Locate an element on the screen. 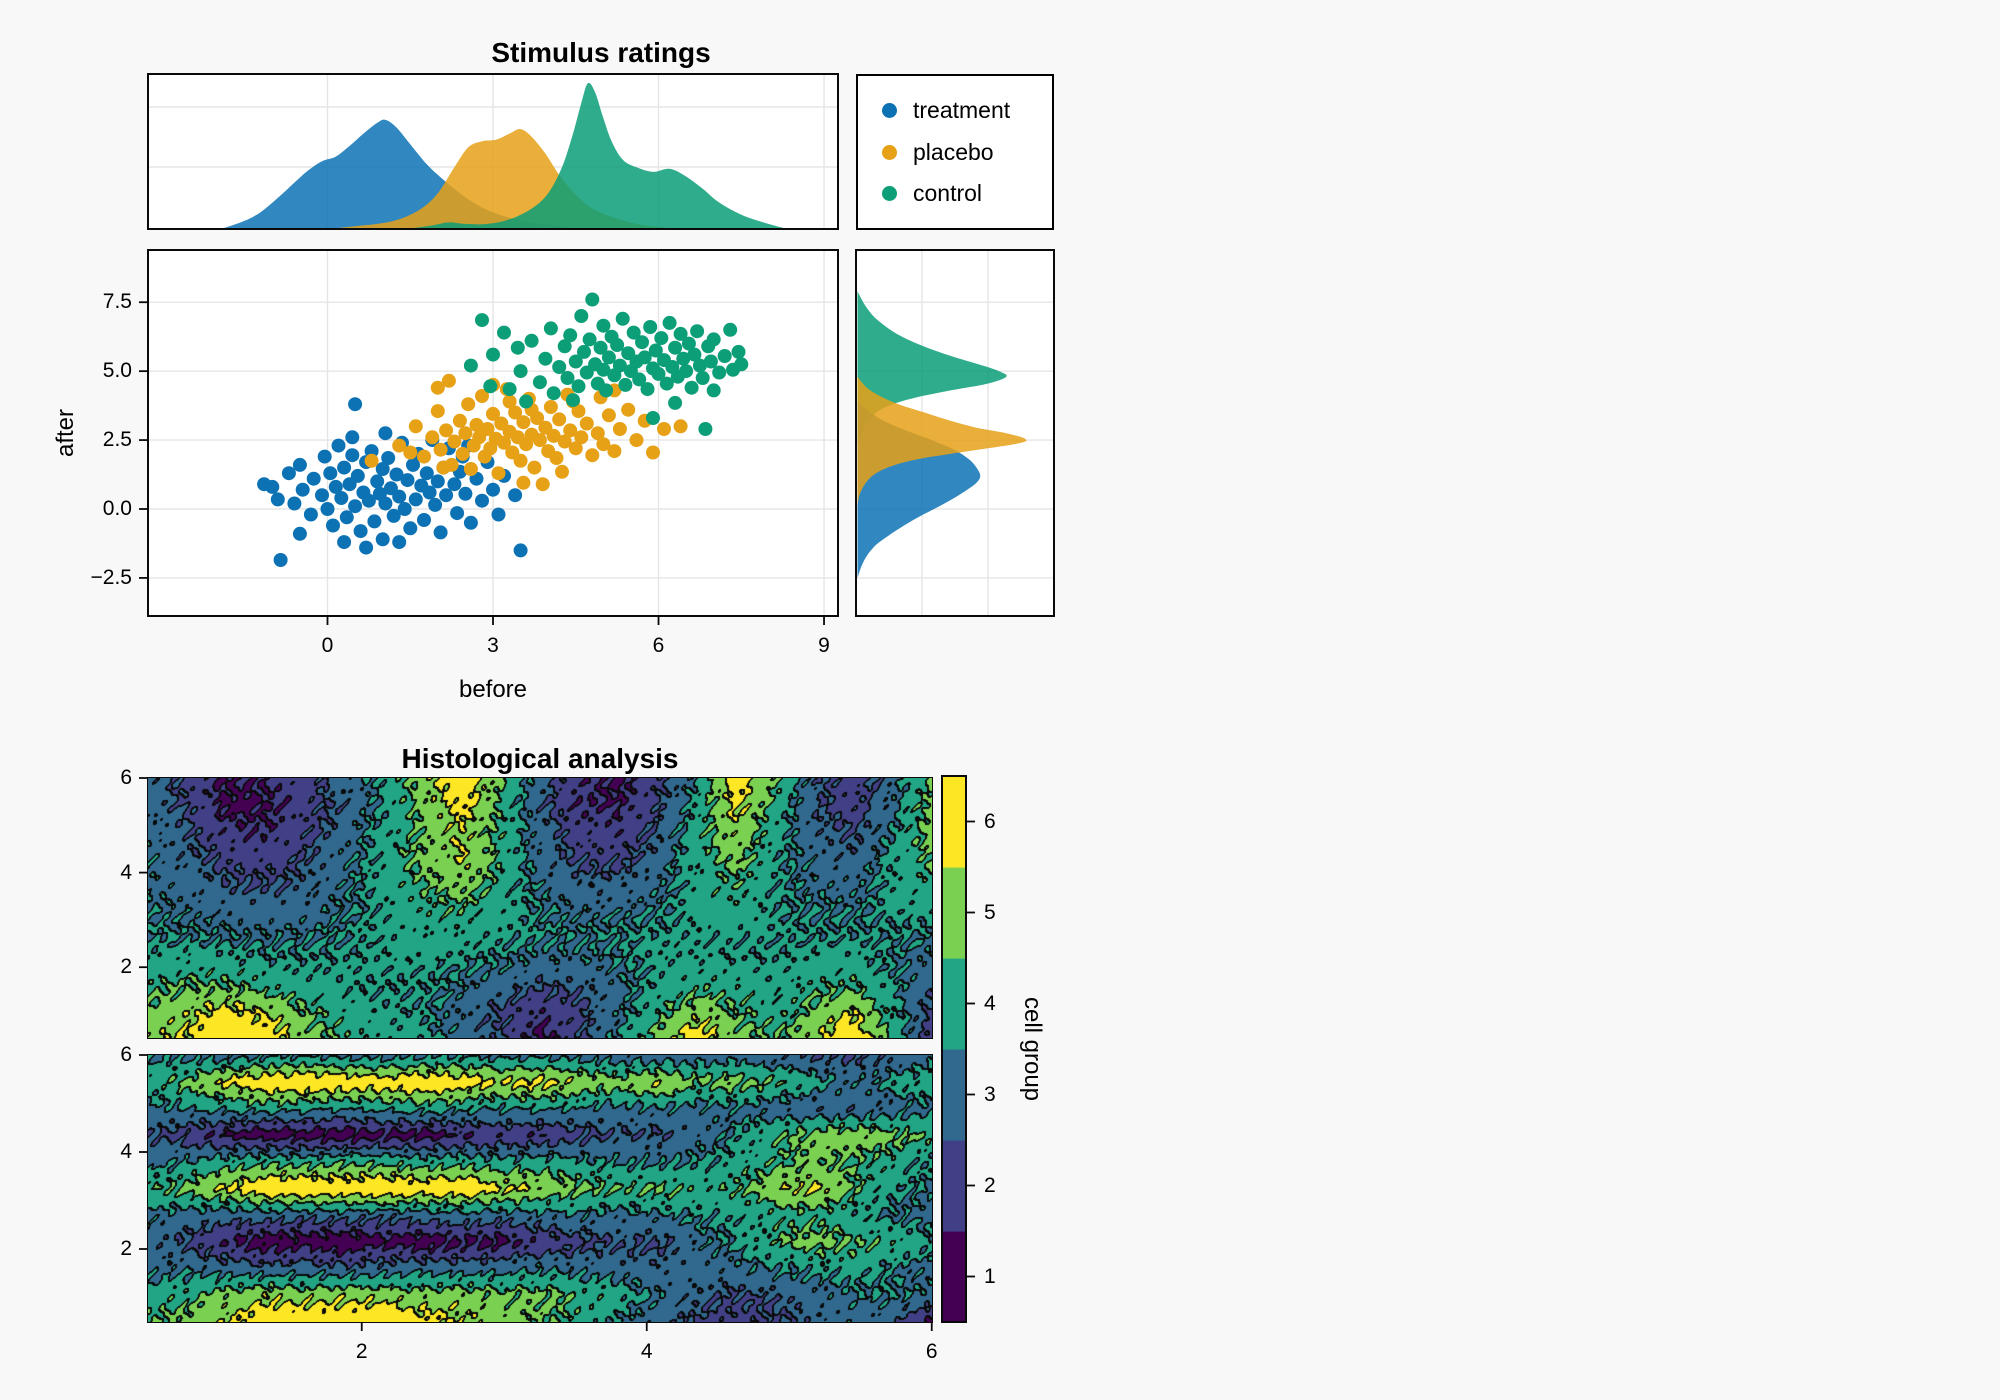  scatter-y-tick: −2.5 is located at coordinates (111, 577).